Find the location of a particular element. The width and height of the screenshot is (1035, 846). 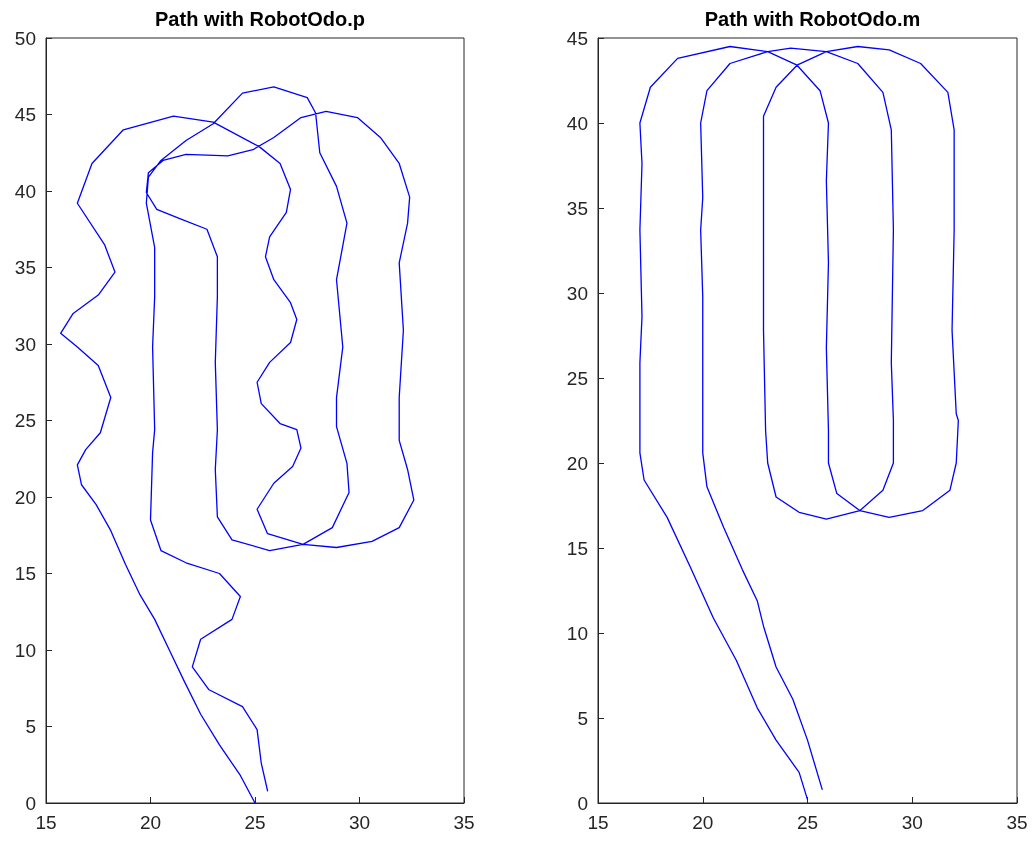

y-tick-label: 50 is located at coordinates (25, 38).